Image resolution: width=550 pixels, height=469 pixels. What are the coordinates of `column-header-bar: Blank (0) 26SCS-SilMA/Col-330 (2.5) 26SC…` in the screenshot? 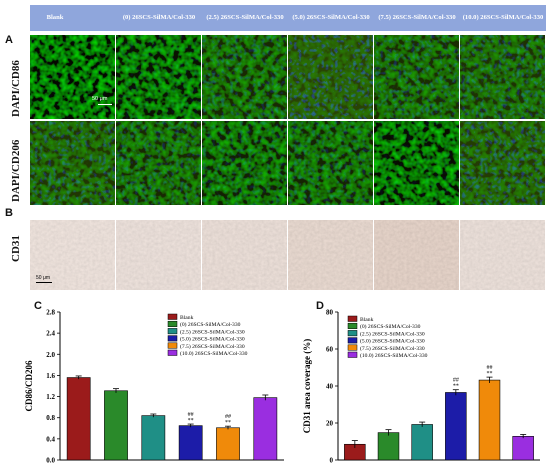 It's located at (288, 18).